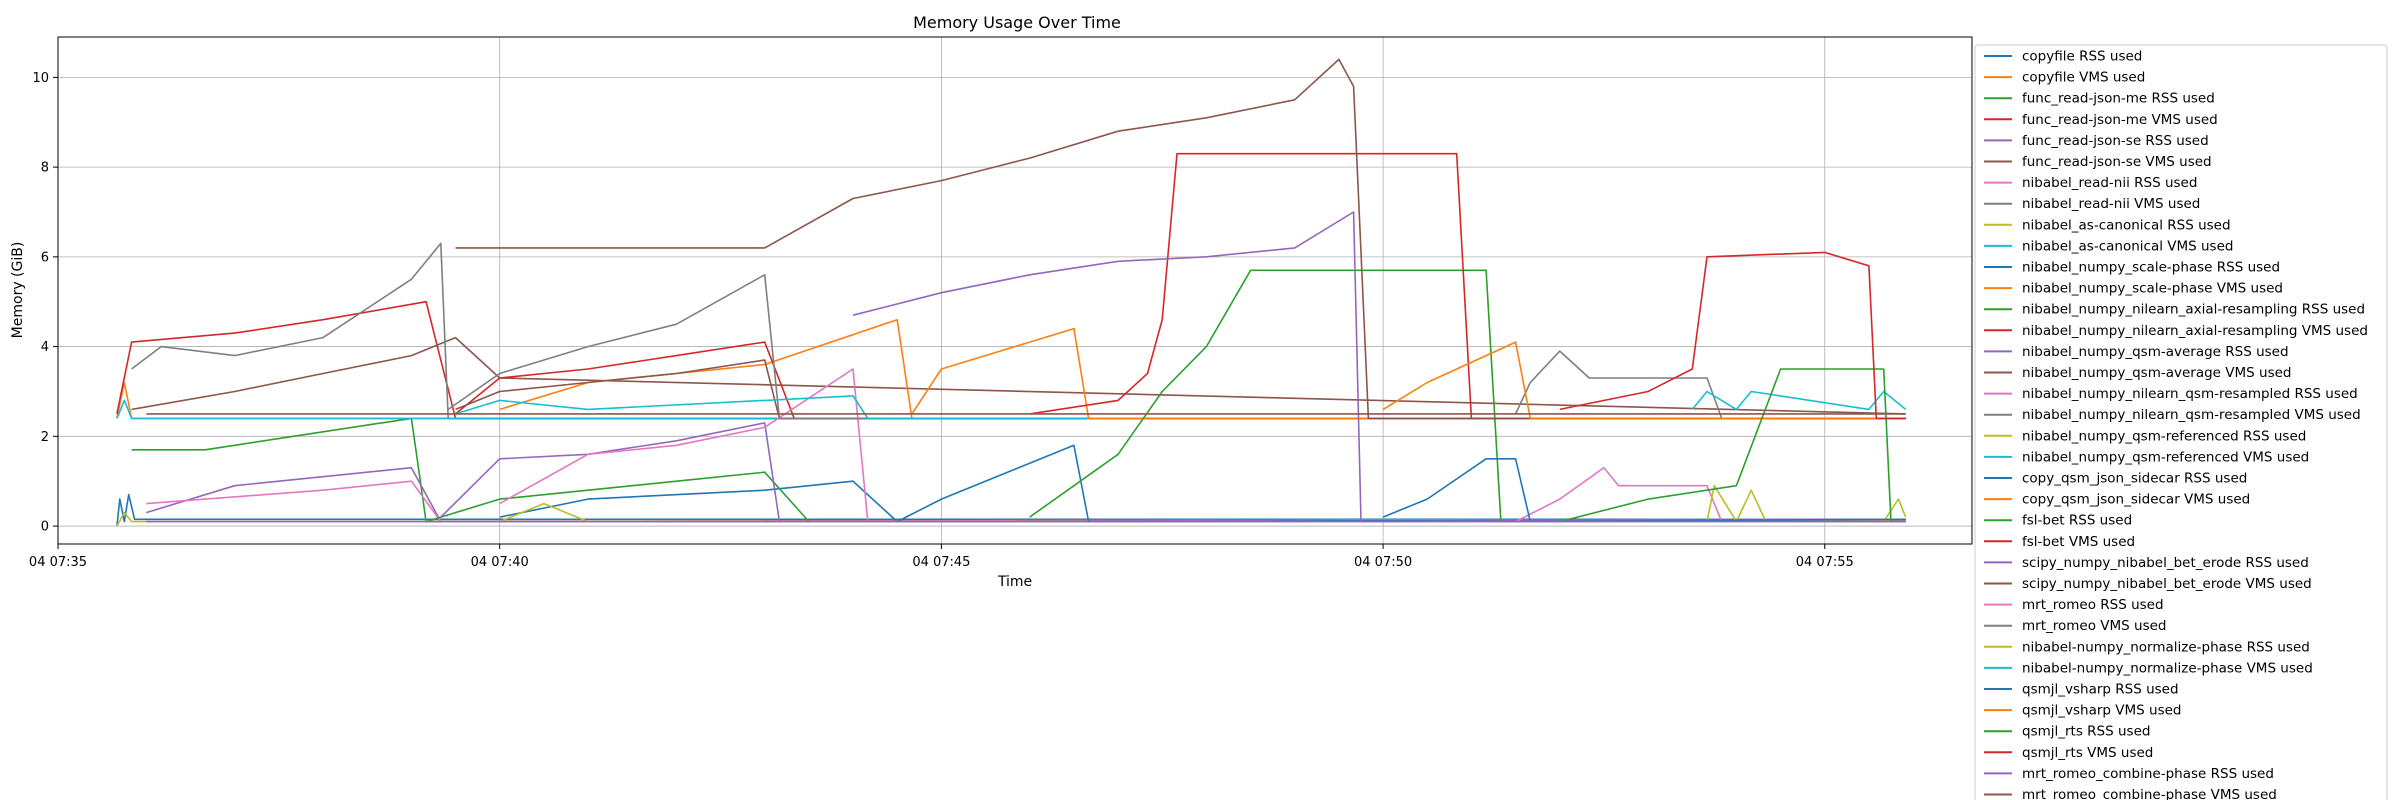 This screenshot has height=800, width=2400. I want to click on legend-item: nibabel_numpy_qsm-referenced RSS used, so click(2145, 436).